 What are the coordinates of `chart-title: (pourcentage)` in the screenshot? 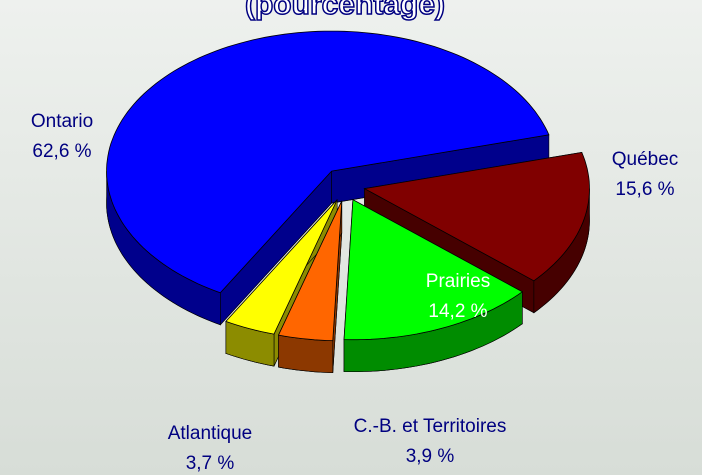 It's located at (345, 10).